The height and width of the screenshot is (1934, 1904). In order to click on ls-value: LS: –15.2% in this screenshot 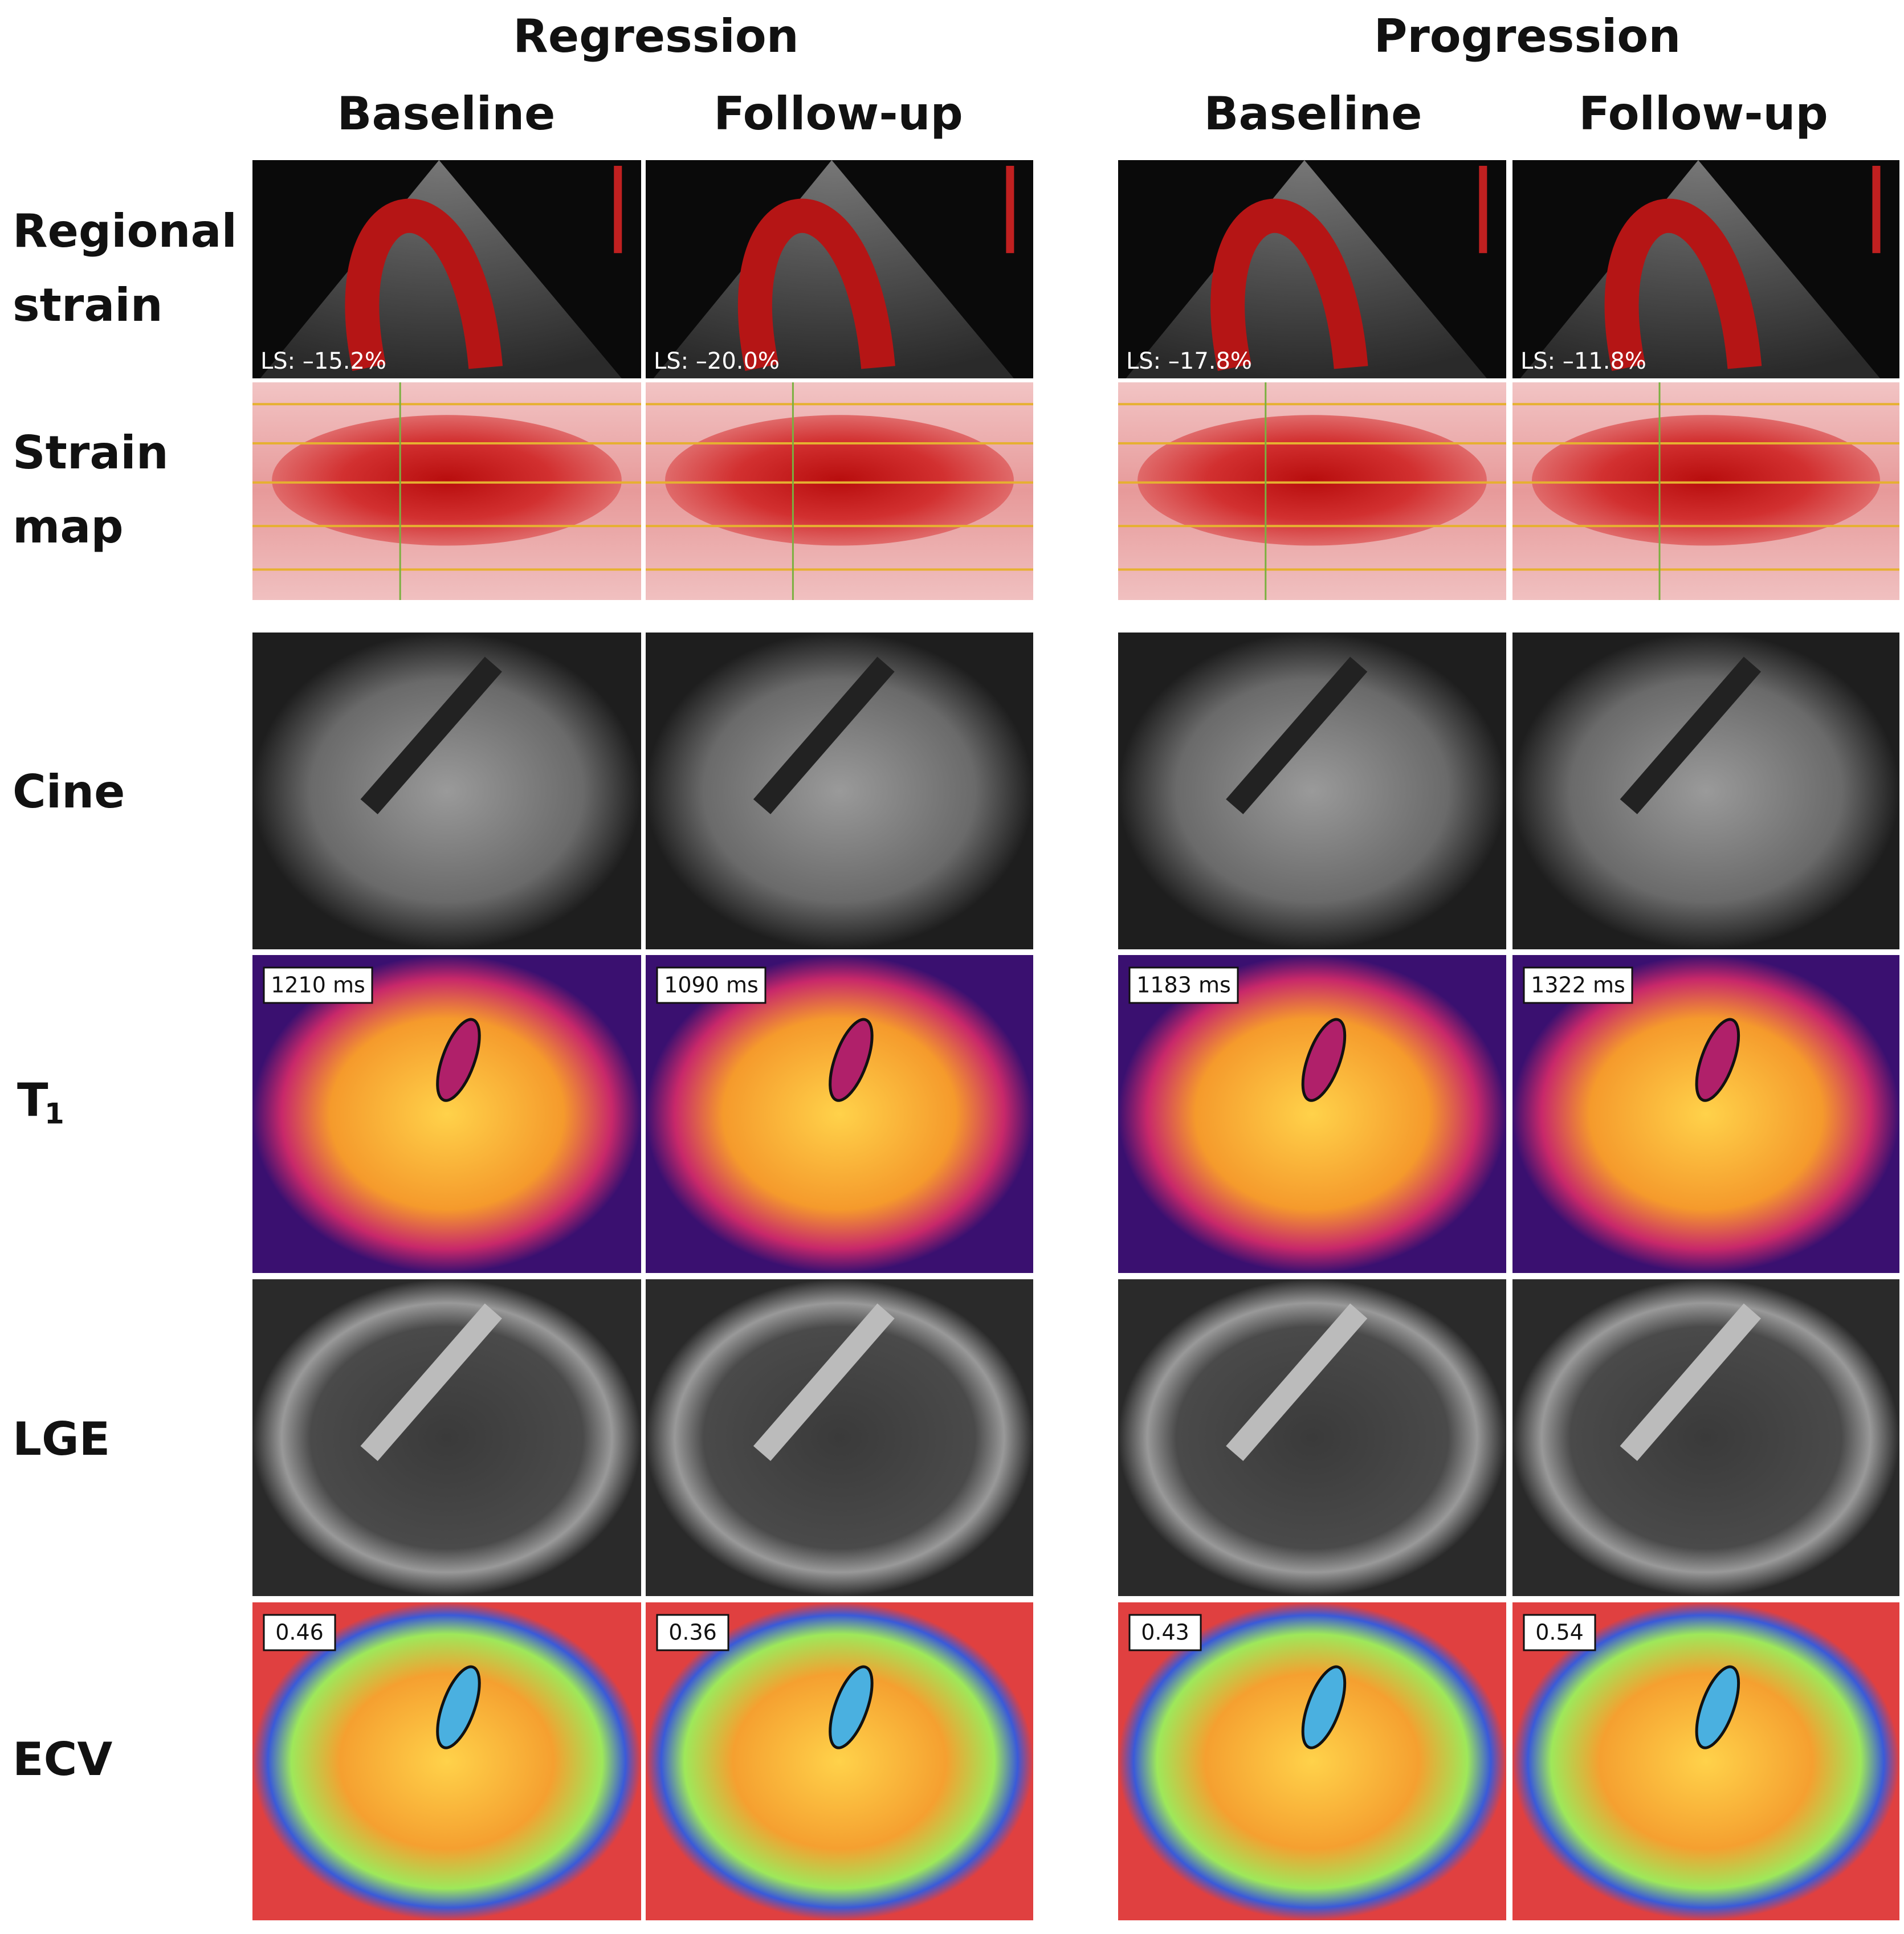, I will do `click(323, 361)`.